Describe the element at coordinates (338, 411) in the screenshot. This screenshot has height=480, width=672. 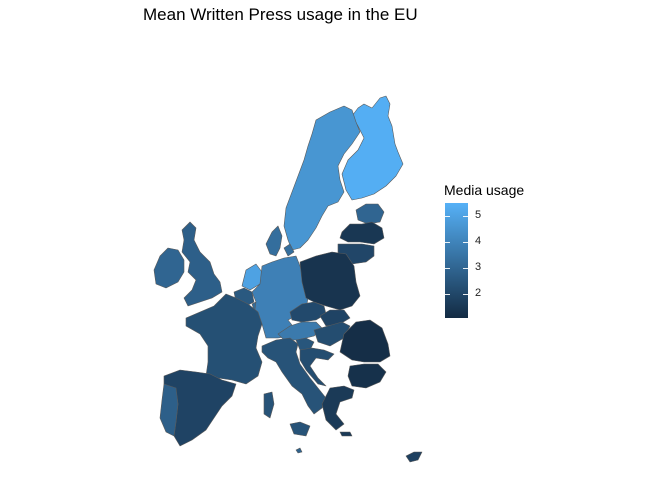
I see `country-greece: Greece` at that location.